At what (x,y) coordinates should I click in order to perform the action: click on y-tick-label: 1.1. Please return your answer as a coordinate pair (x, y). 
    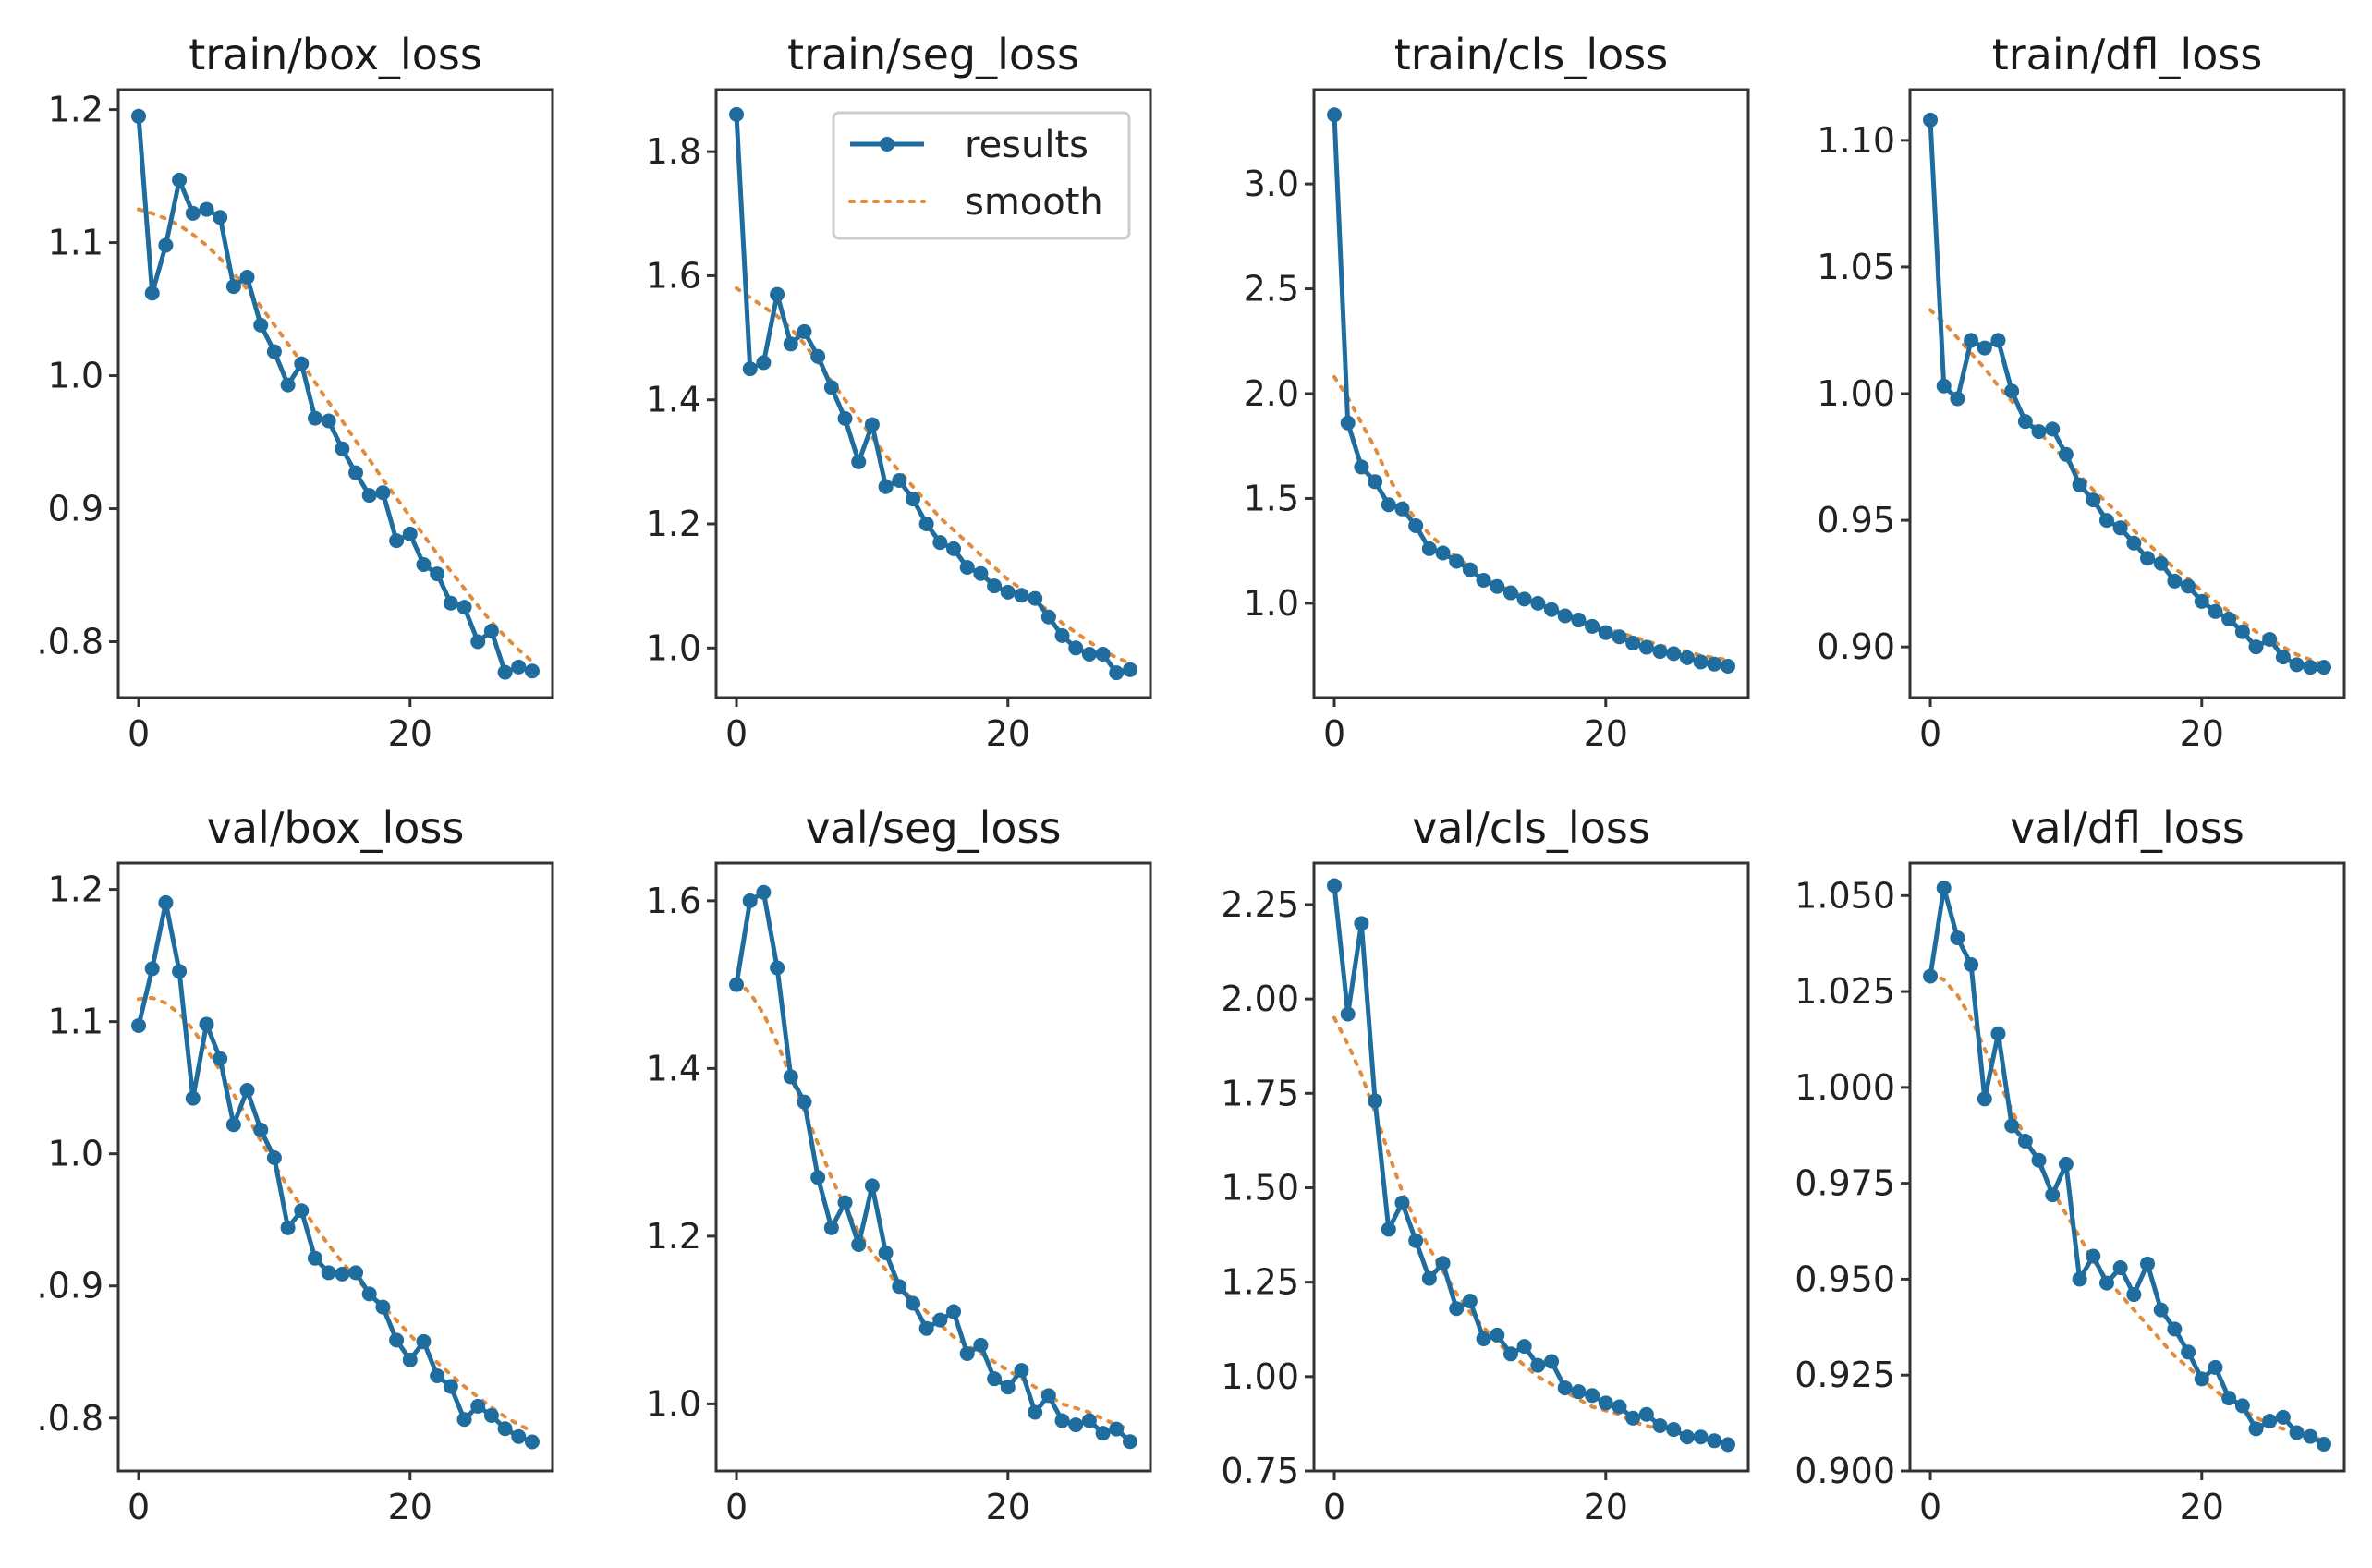
    Looking at the image, I should click on (75, 243).